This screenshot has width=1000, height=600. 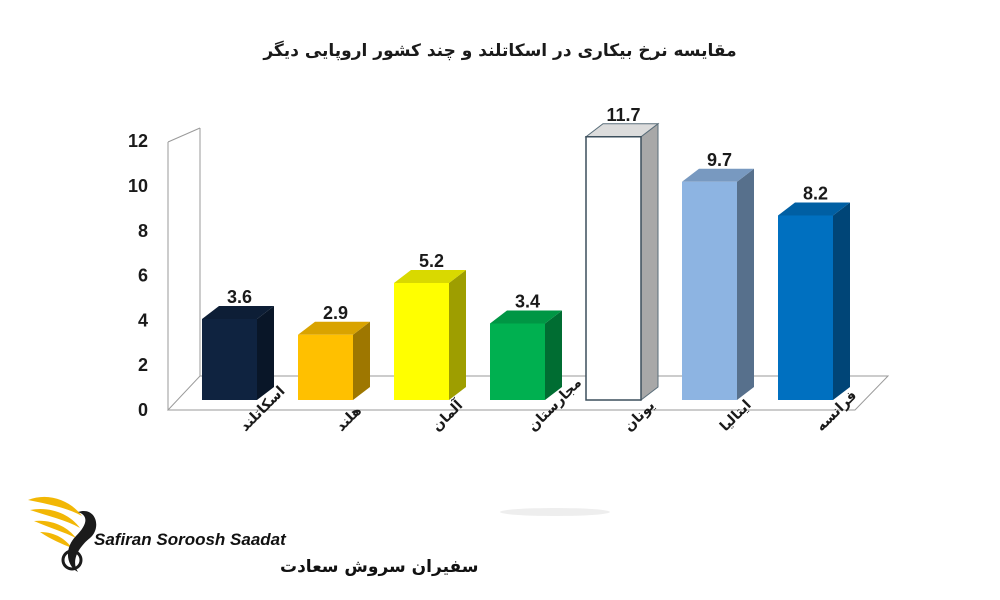 I want to click on y-tick-label: 12, so click(x=138, y=141).